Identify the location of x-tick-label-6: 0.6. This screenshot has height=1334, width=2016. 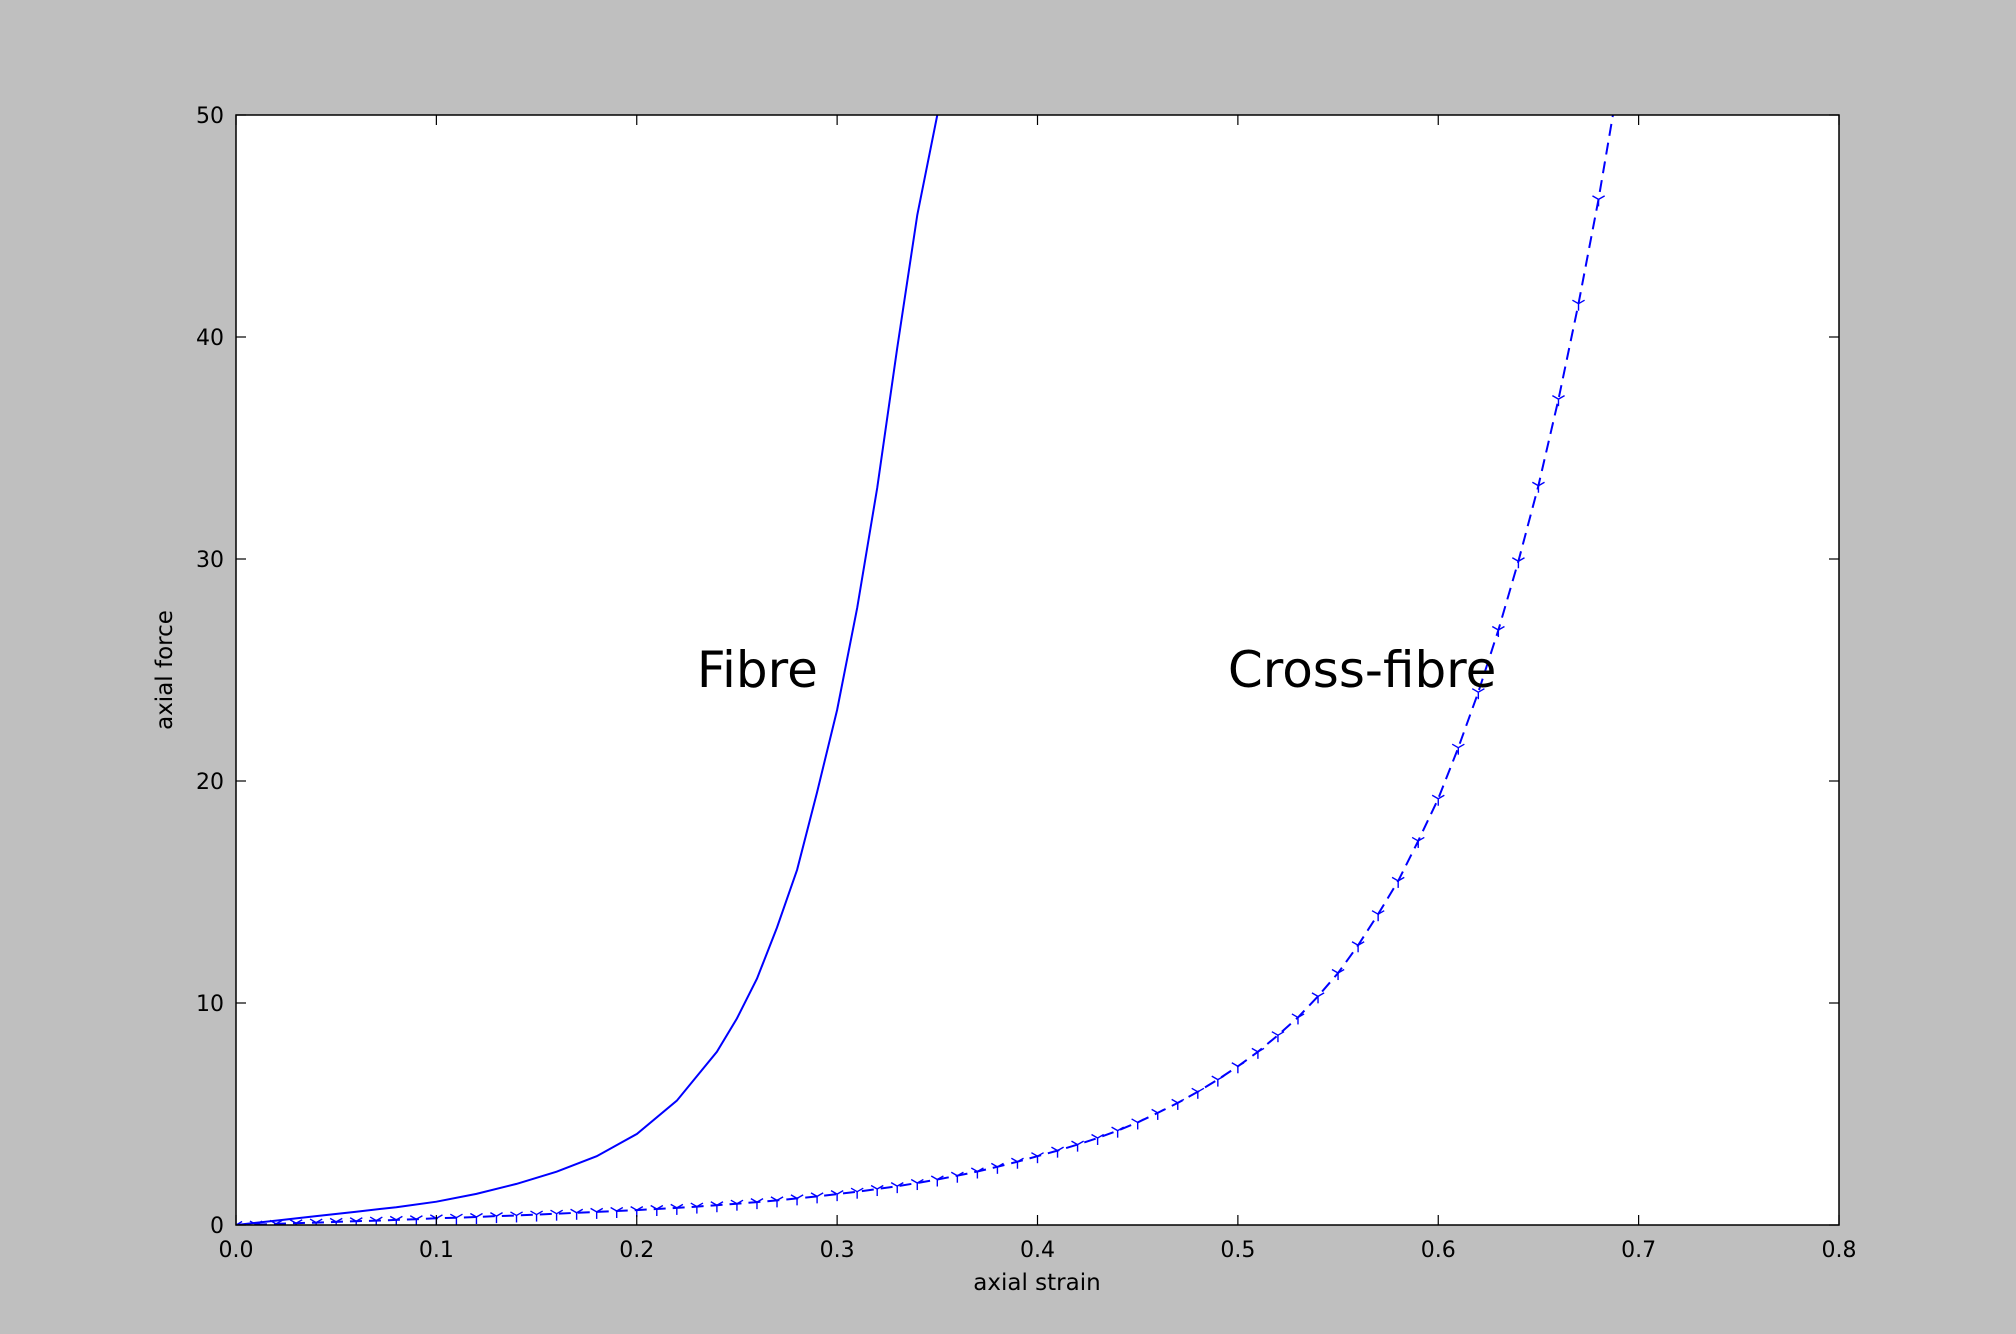
(1438, 1250).